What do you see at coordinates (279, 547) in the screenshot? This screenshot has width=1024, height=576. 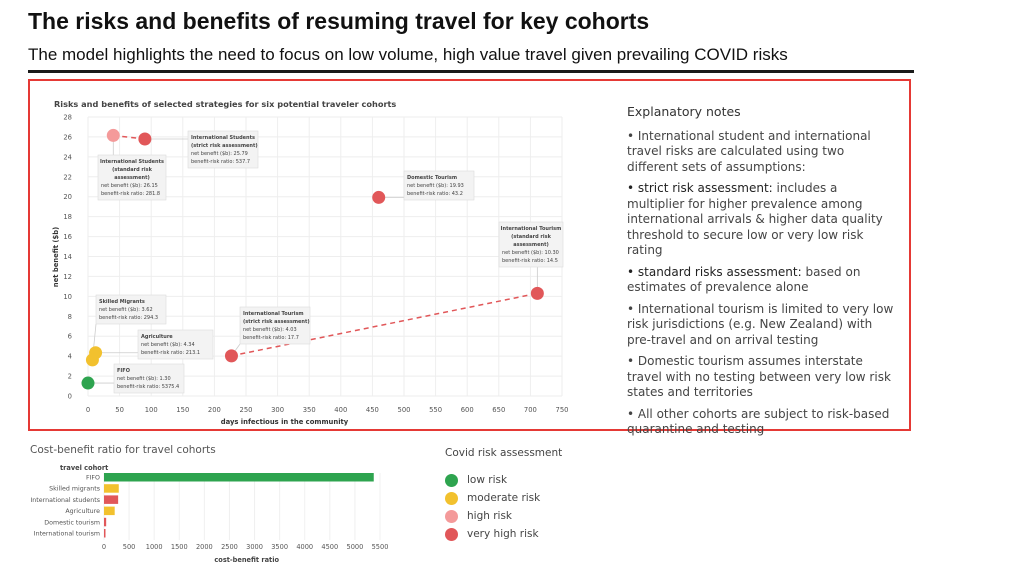 I see `bar-tick-label: 3500` at bounding box center [279, 547].